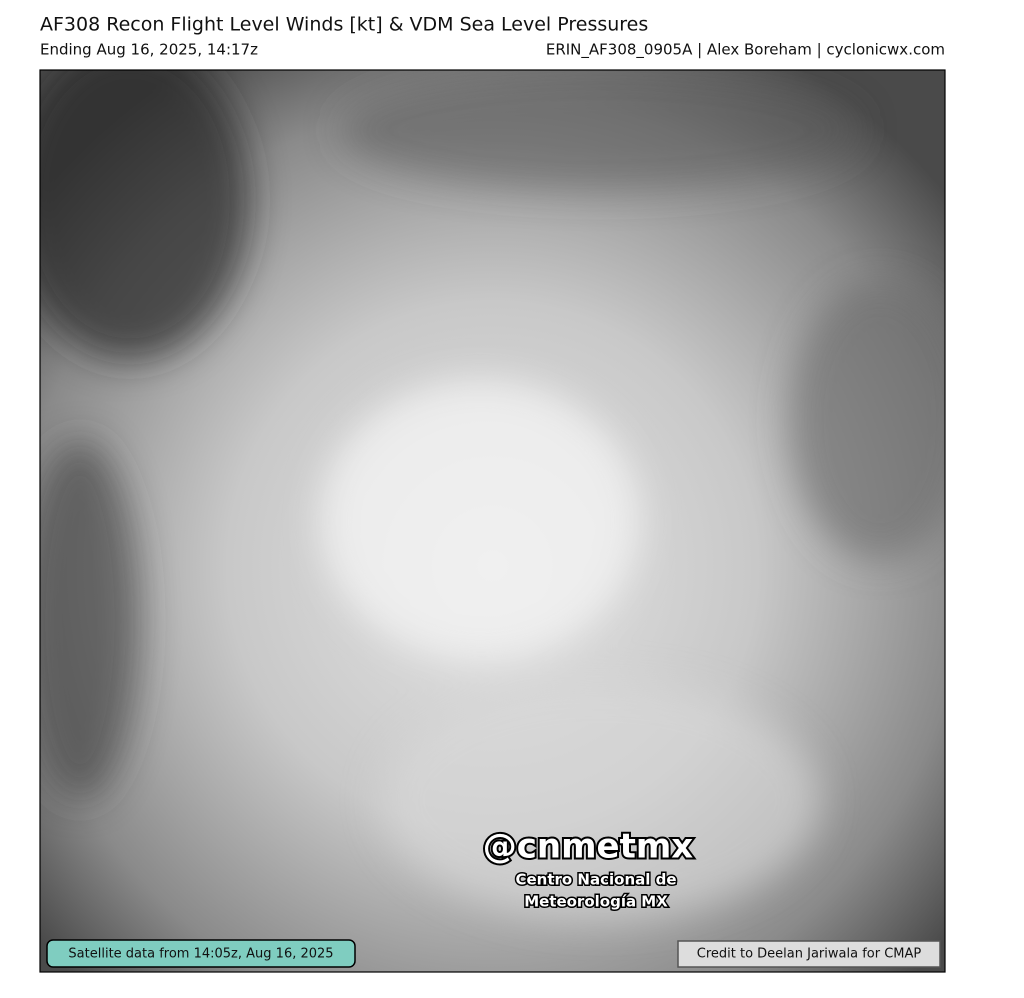 This screenshot has height=998, width=1024. I want to click on credit: Credit to Deelan Jariwala for CMAP, so click(809, 954).